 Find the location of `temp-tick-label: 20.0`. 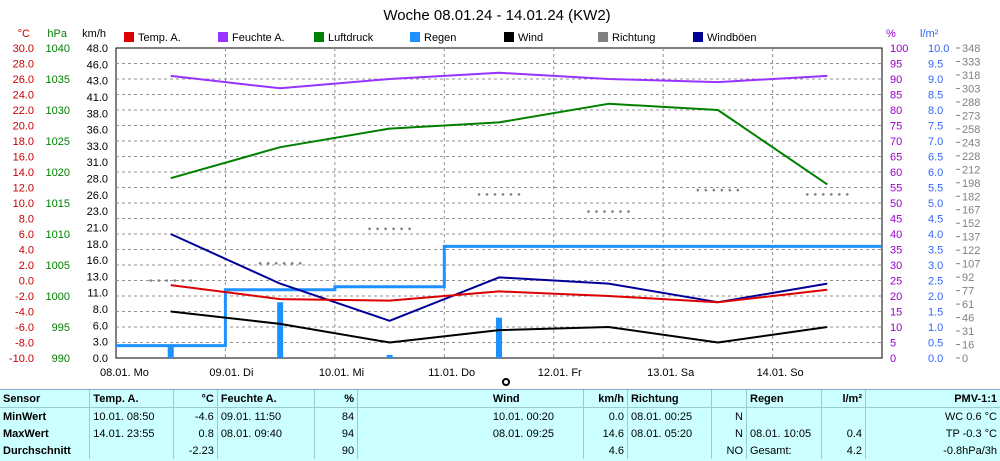

temp-tick-label: 20.0 is located at coordinates (23, 127).